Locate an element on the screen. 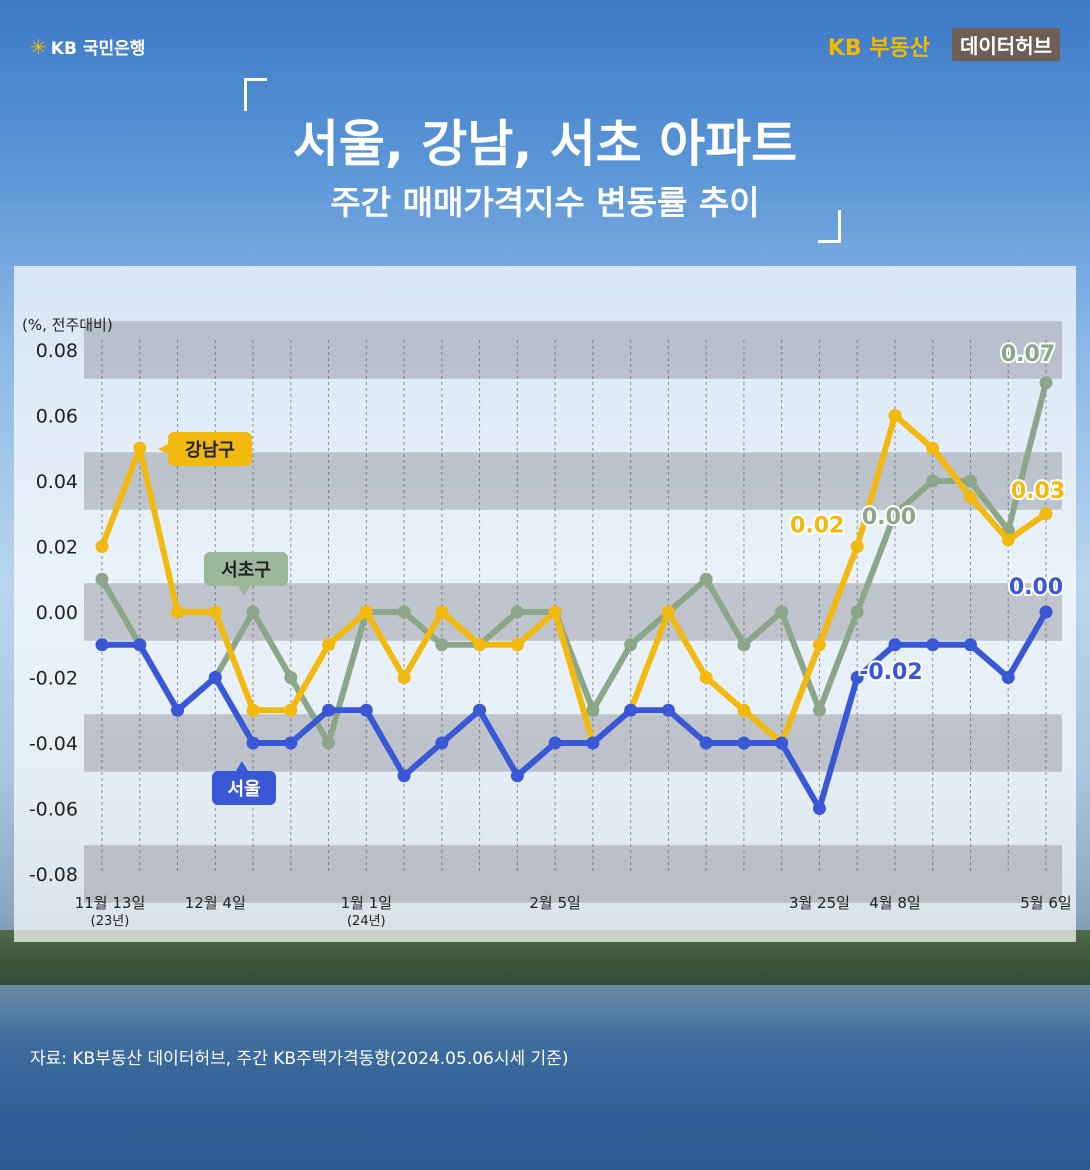 This screenshot has height=1170, width=1090. y-axis-label: (%, 전주대비) is located at coordinates (67, 325).